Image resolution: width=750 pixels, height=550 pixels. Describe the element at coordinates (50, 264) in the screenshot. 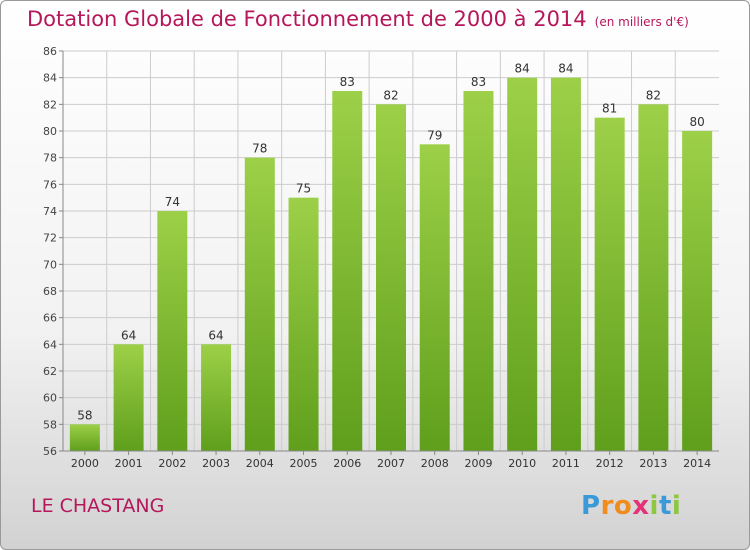

I see `y-tick-label: 70` at that location.